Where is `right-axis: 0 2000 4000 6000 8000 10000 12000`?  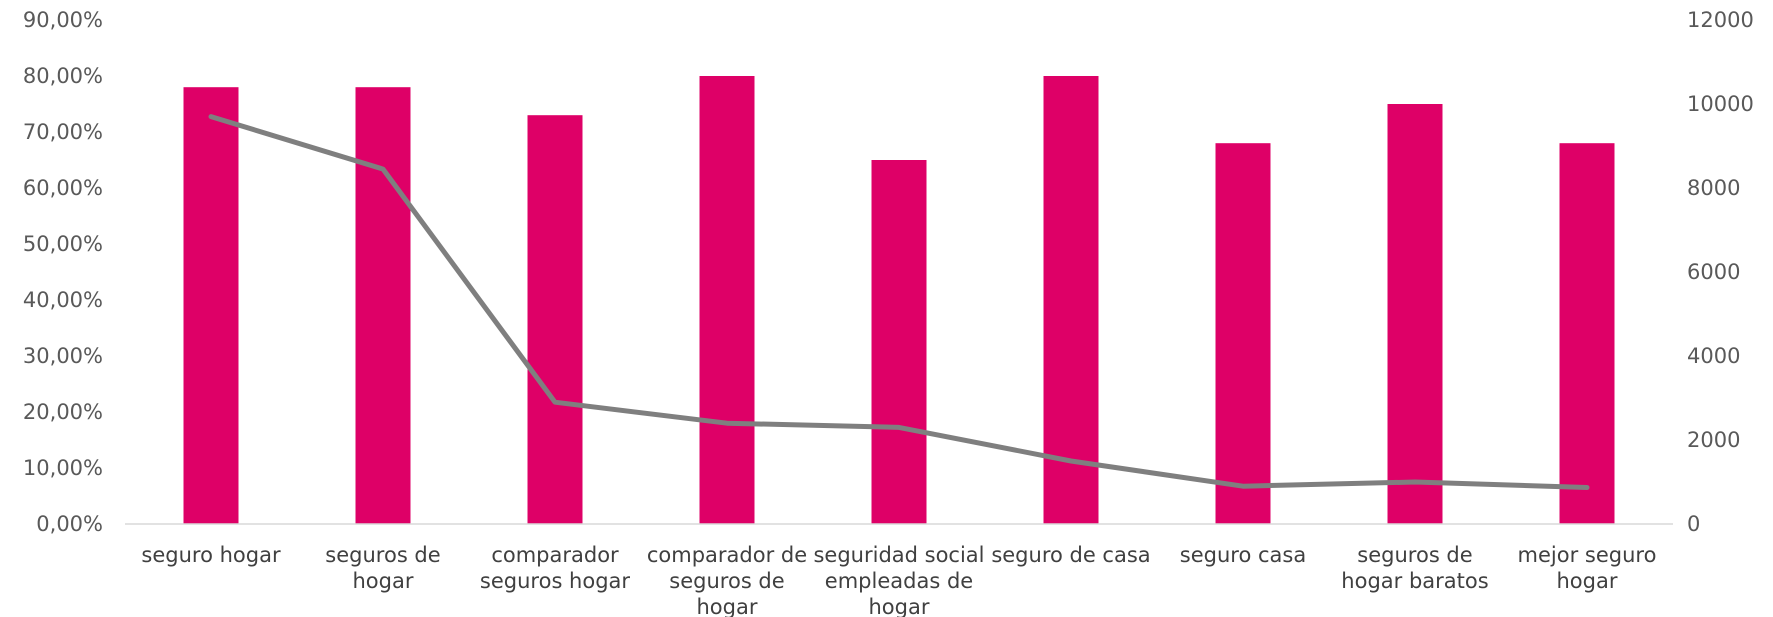 right-axis: 0 2000 4000 6000 8000 10000 12000 is located at coordinates (1720, 272).